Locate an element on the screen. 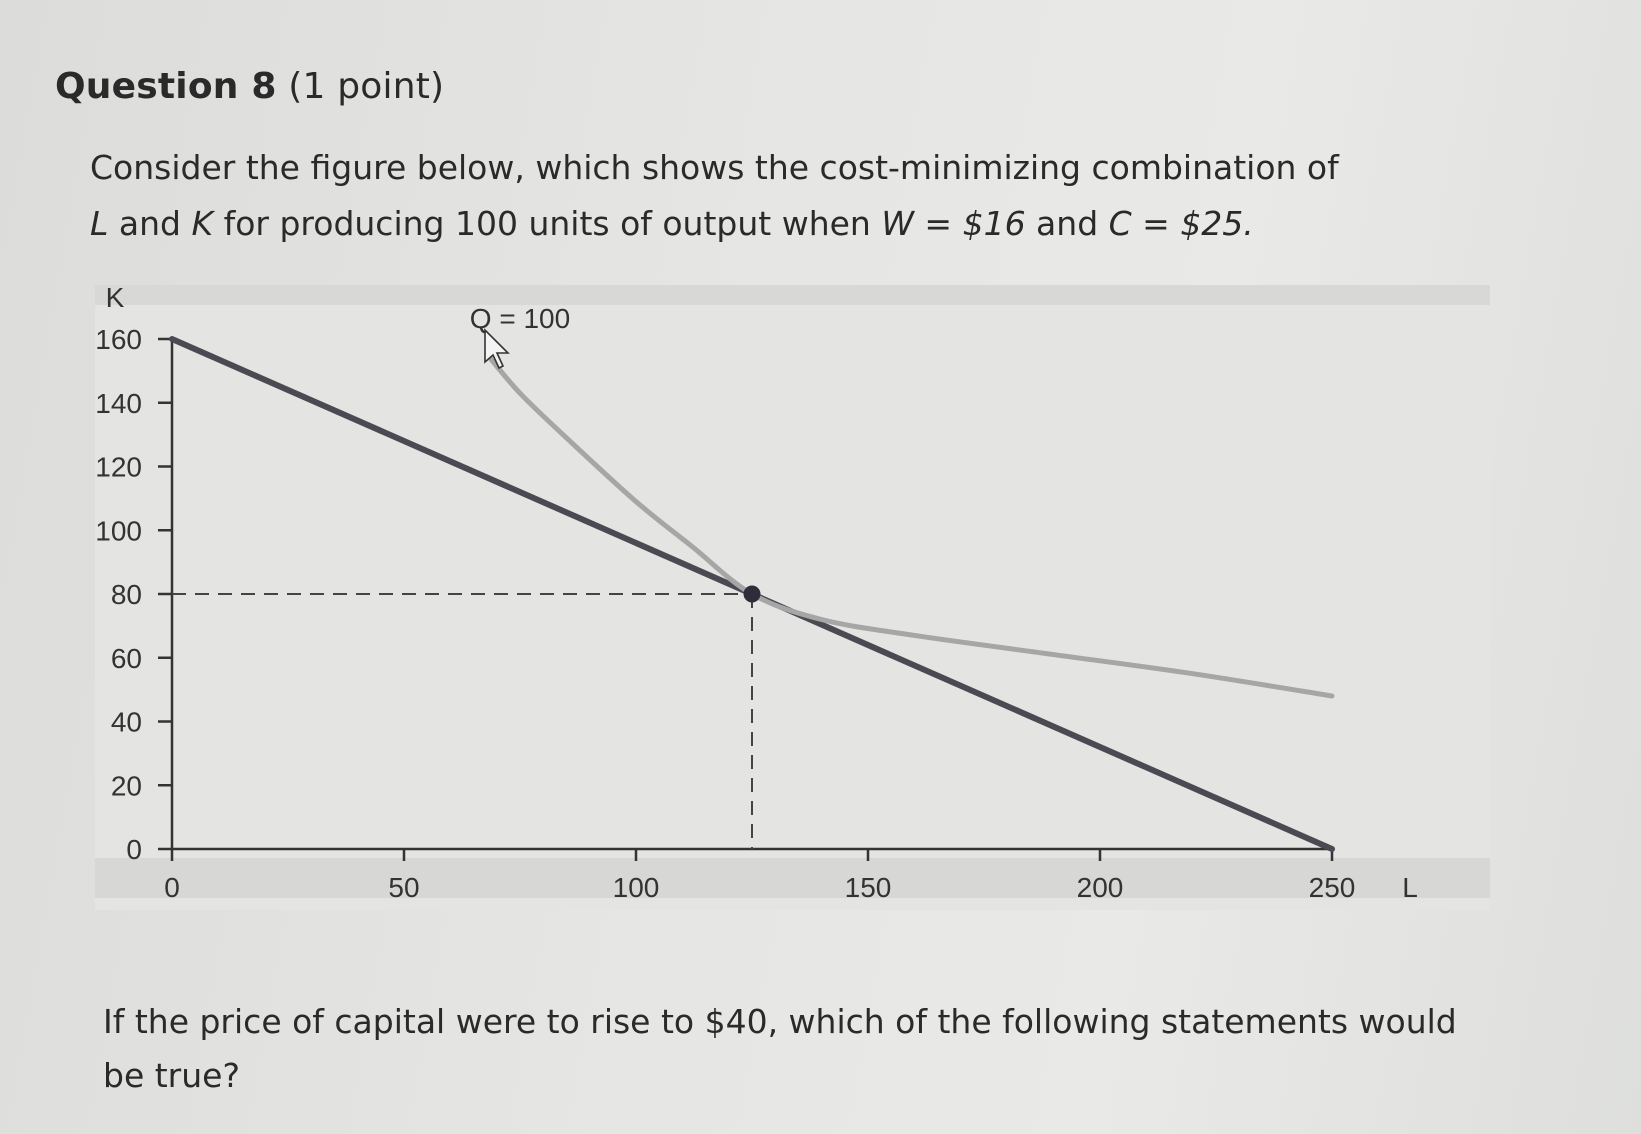 This screenshot has height=1134, width=1641. y-tick-label: 160 is located at coordinates (118, 339).